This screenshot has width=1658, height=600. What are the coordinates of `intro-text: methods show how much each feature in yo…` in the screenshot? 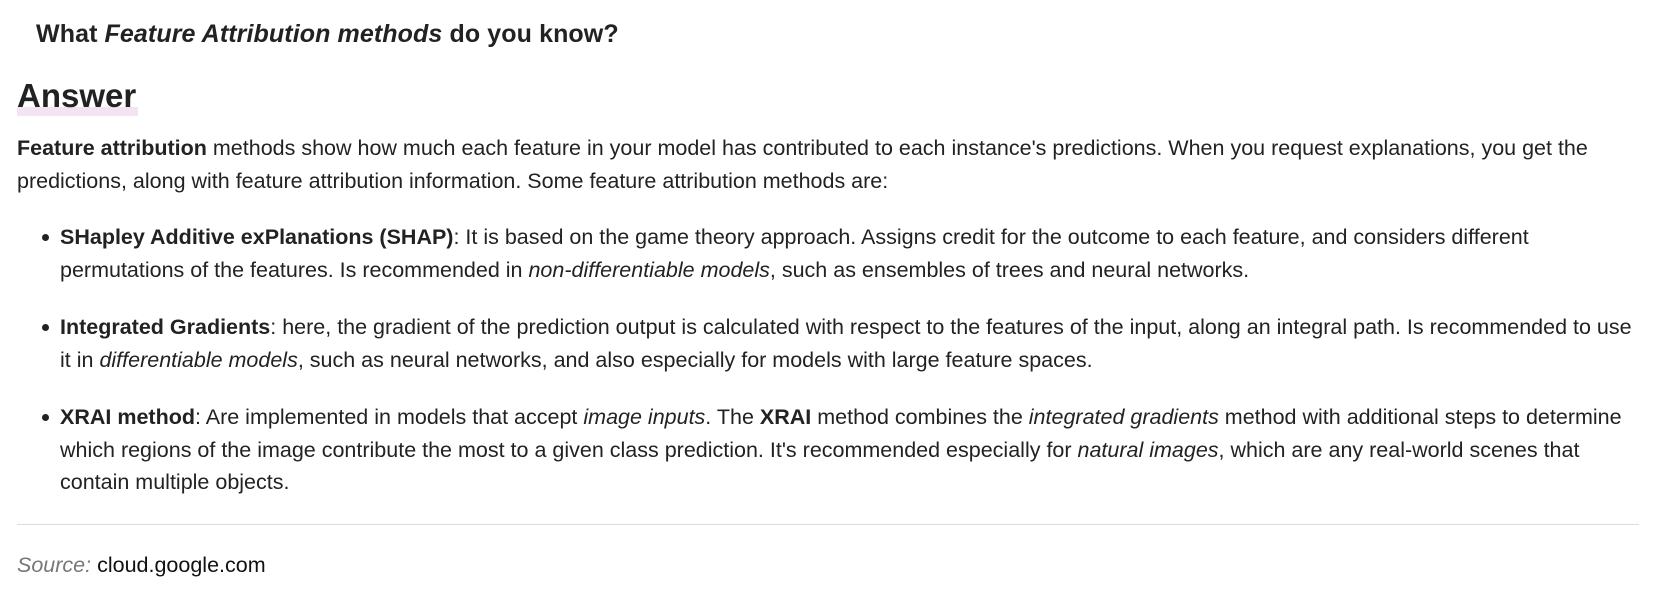 It's located at (802, 164).